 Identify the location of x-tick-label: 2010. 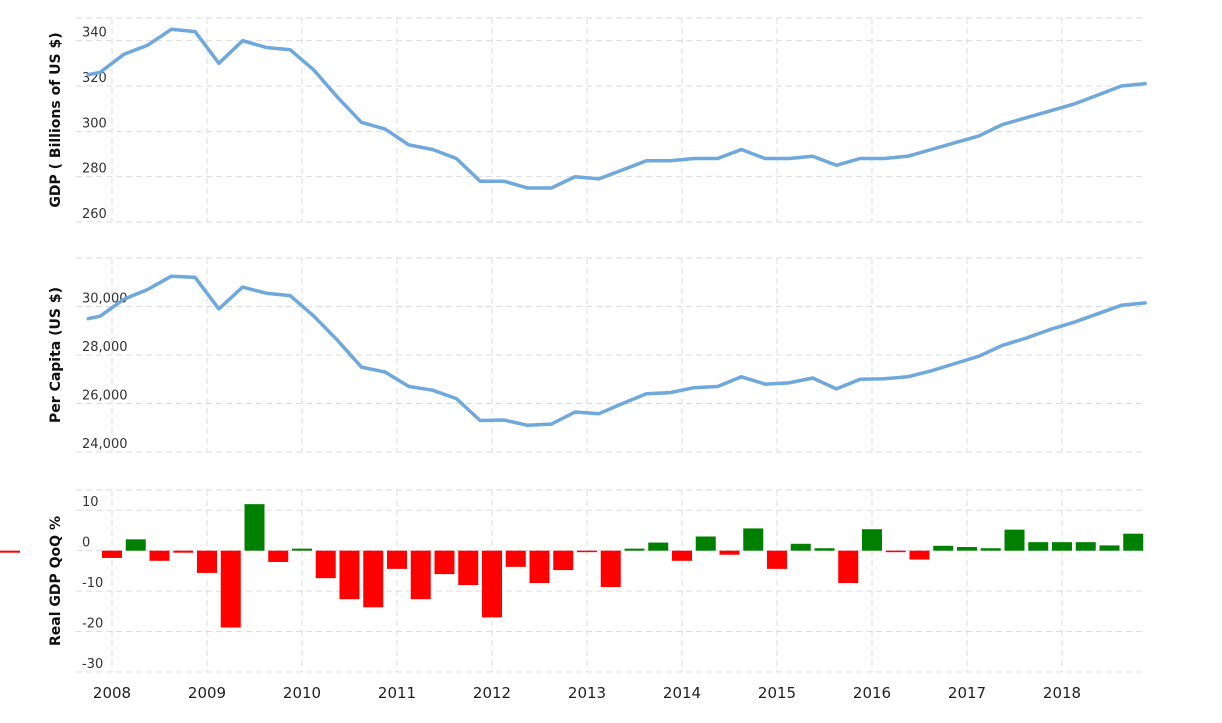
(302, 693).